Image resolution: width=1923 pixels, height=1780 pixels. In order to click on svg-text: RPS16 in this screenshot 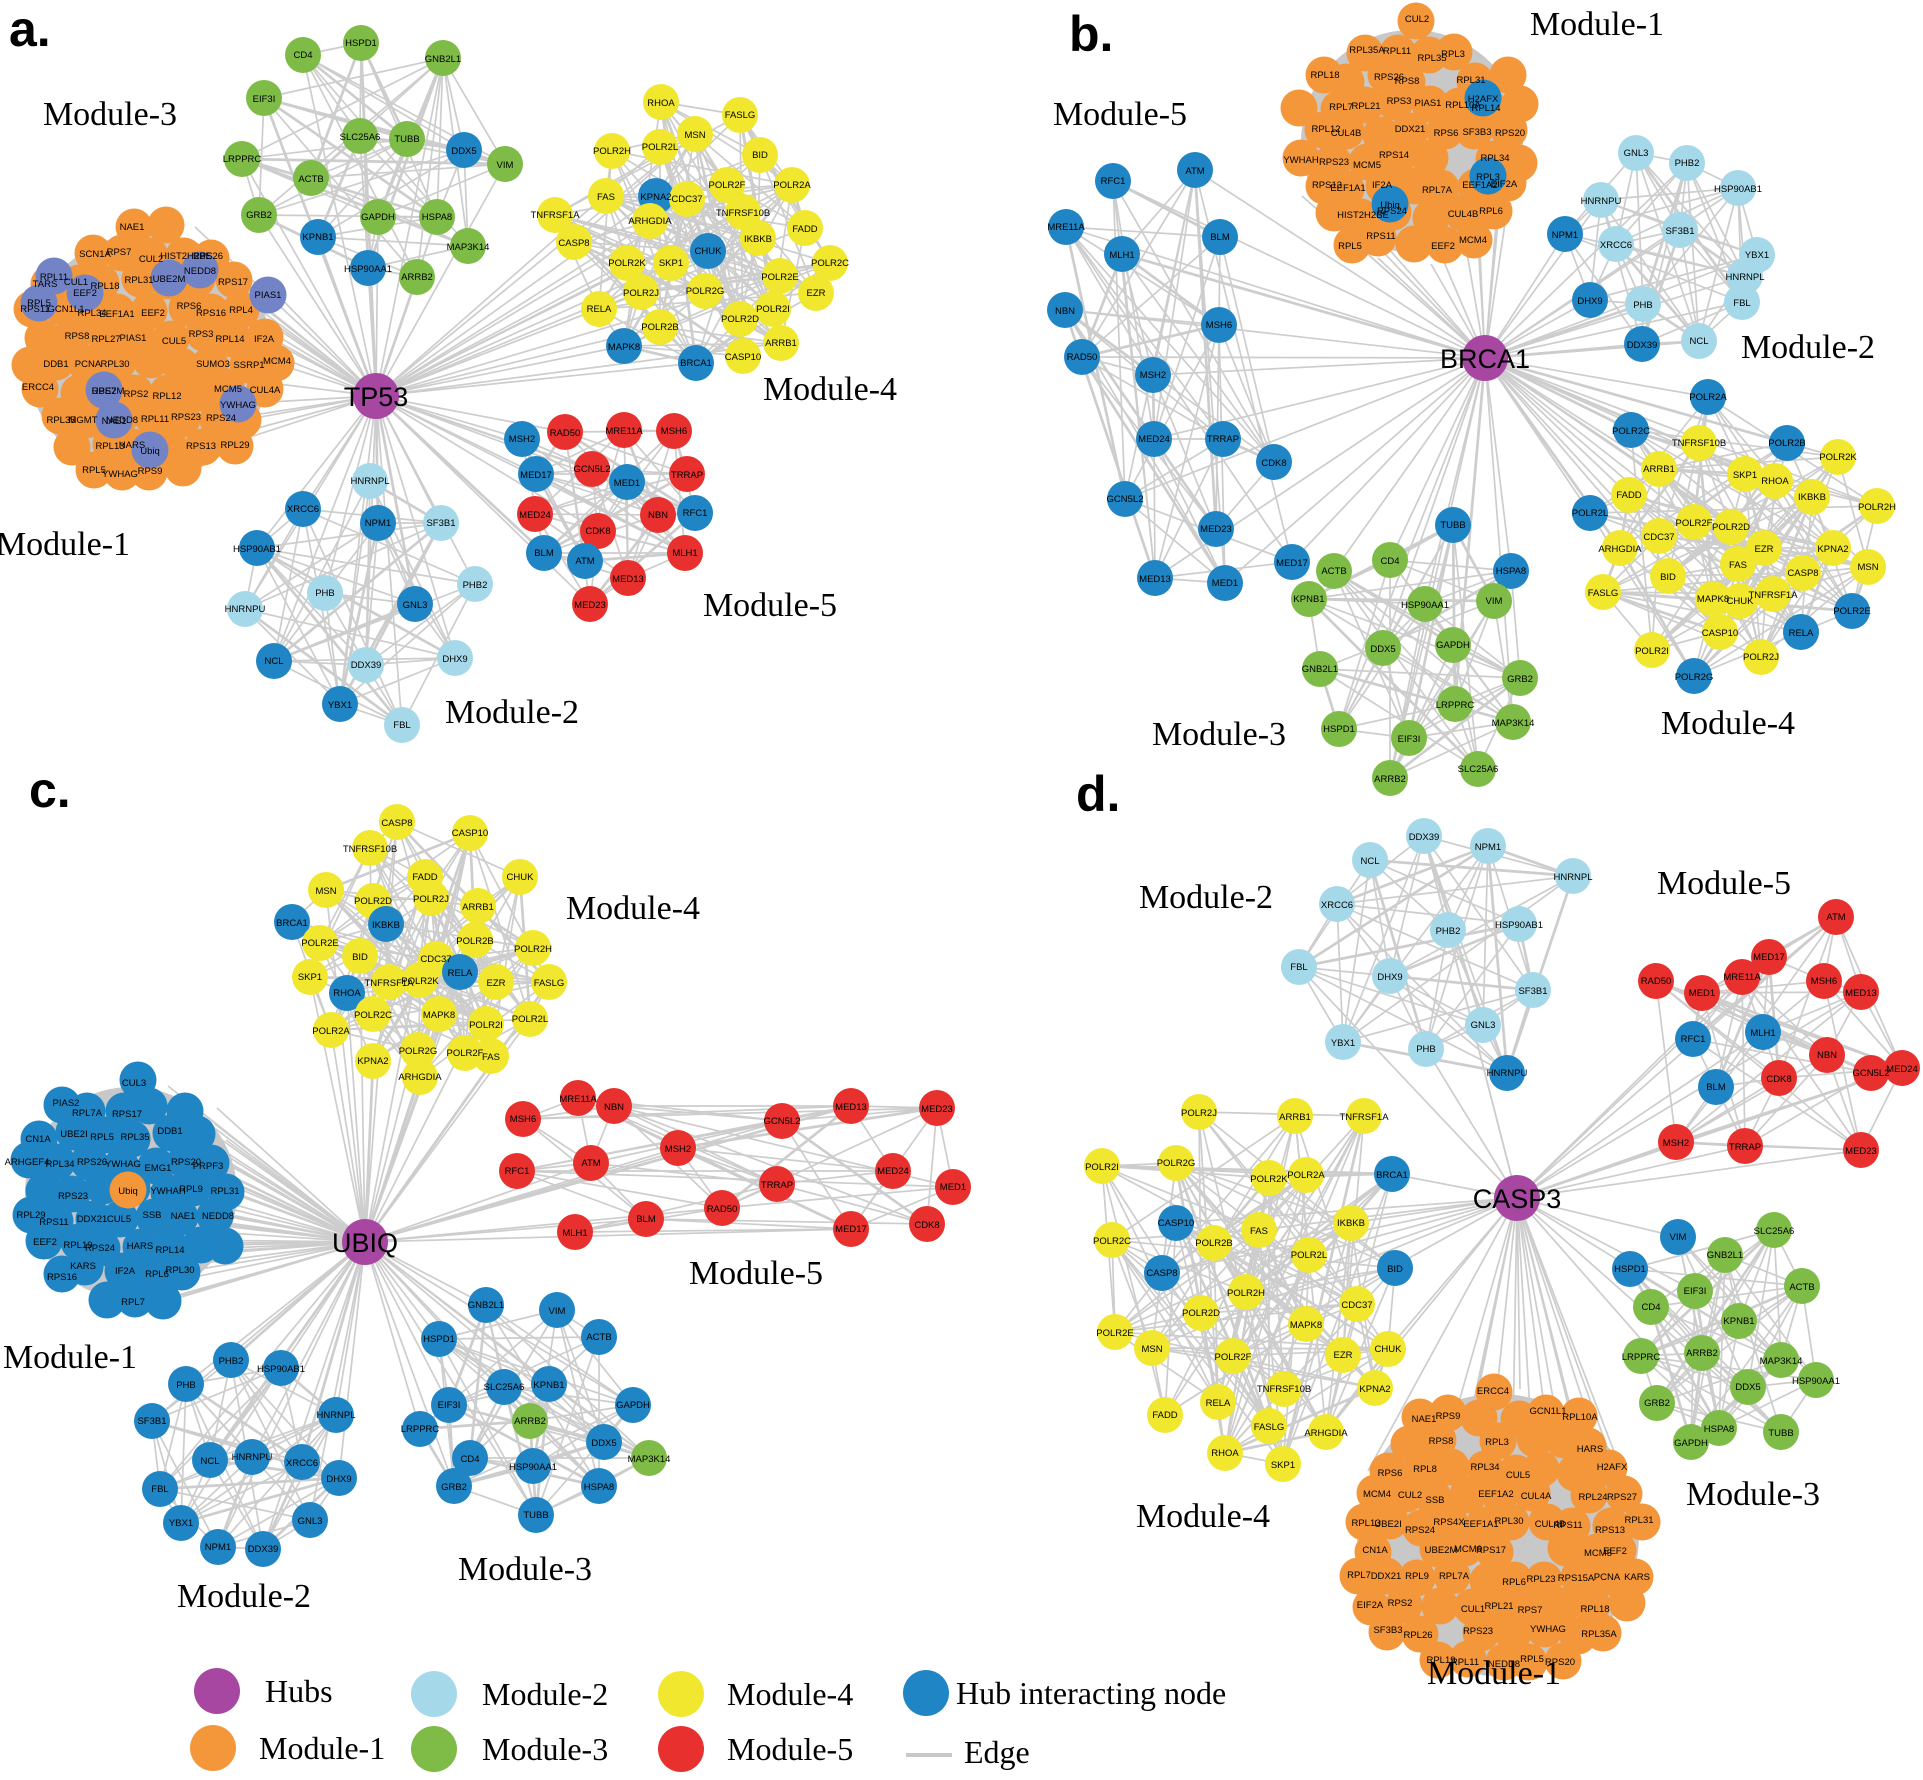, I will do `click(62, 1277)`.